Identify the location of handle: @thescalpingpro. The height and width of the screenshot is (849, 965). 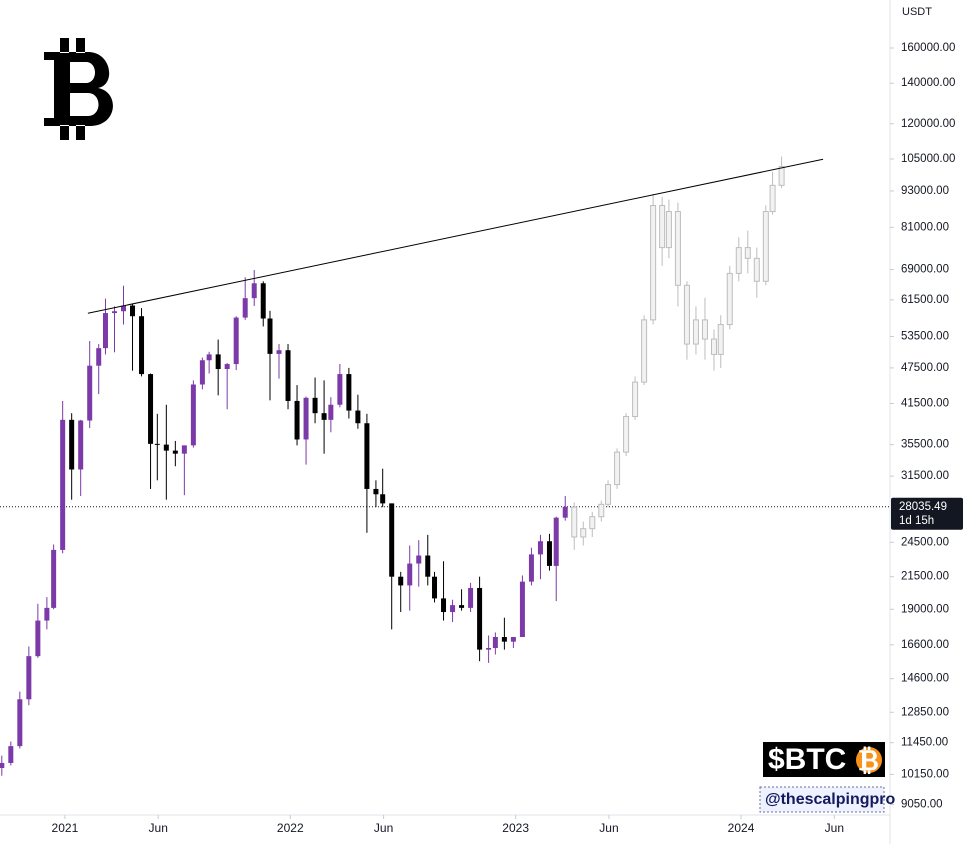
(830, 799).